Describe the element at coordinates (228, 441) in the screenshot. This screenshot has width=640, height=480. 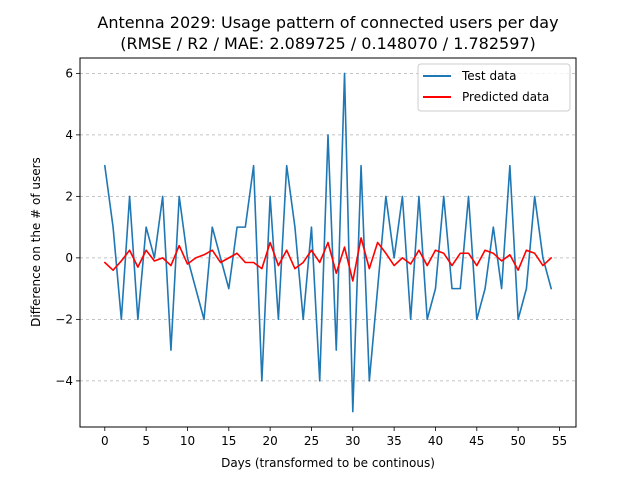
I see `x-tick-label: 15` at that location.